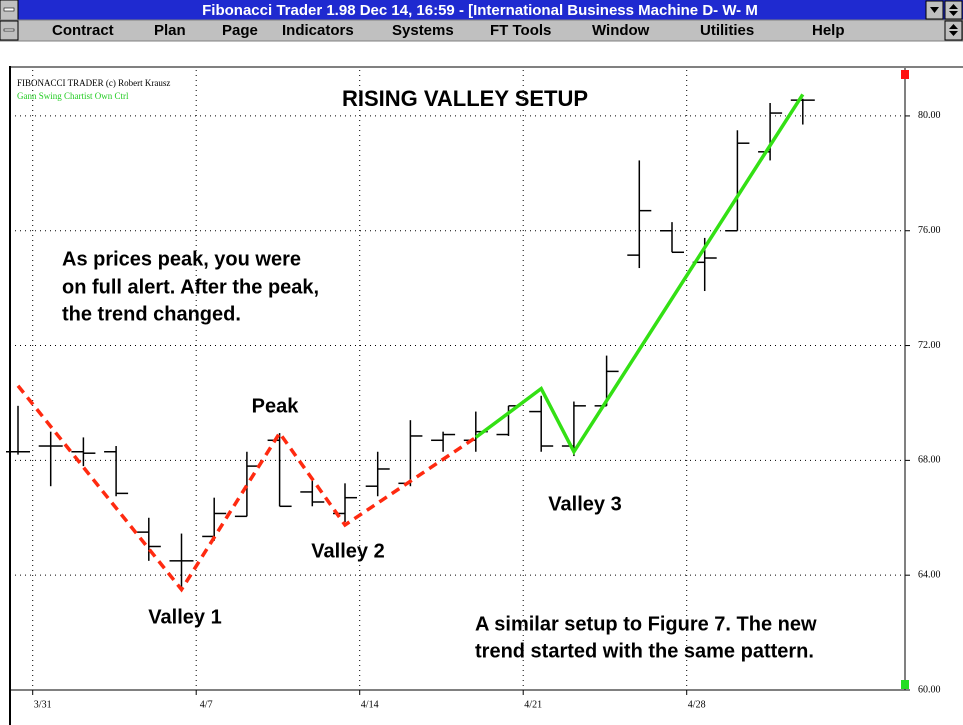 Image resolution: width=963 pixels, height=725 pixels. What do you see at coordinates (929, 345) in the screenshot?
I see `y-tick-label: 72.00` at bounding box center [929, 345].